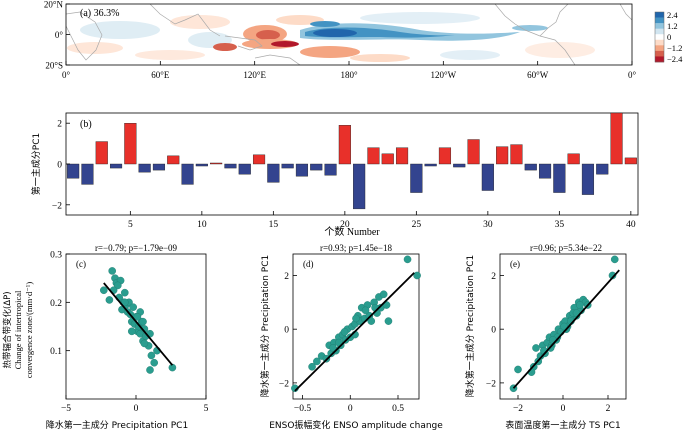  What do you see at coordinates (36, 164) in the screenshot?
I see `bar-ylabel: 第一主成分PC1` at bounding box center [36, 164].